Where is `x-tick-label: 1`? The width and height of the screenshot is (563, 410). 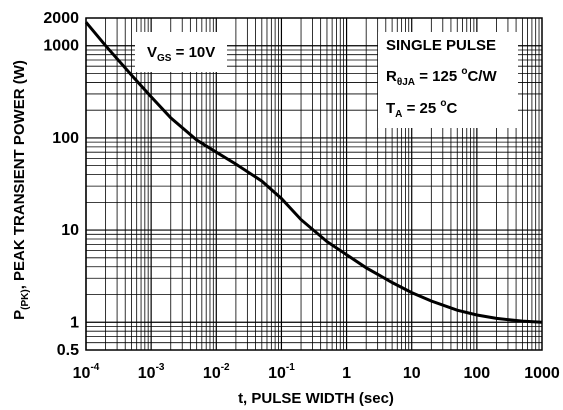
x-tick-label: 1 is located at coordinates (346, 373).